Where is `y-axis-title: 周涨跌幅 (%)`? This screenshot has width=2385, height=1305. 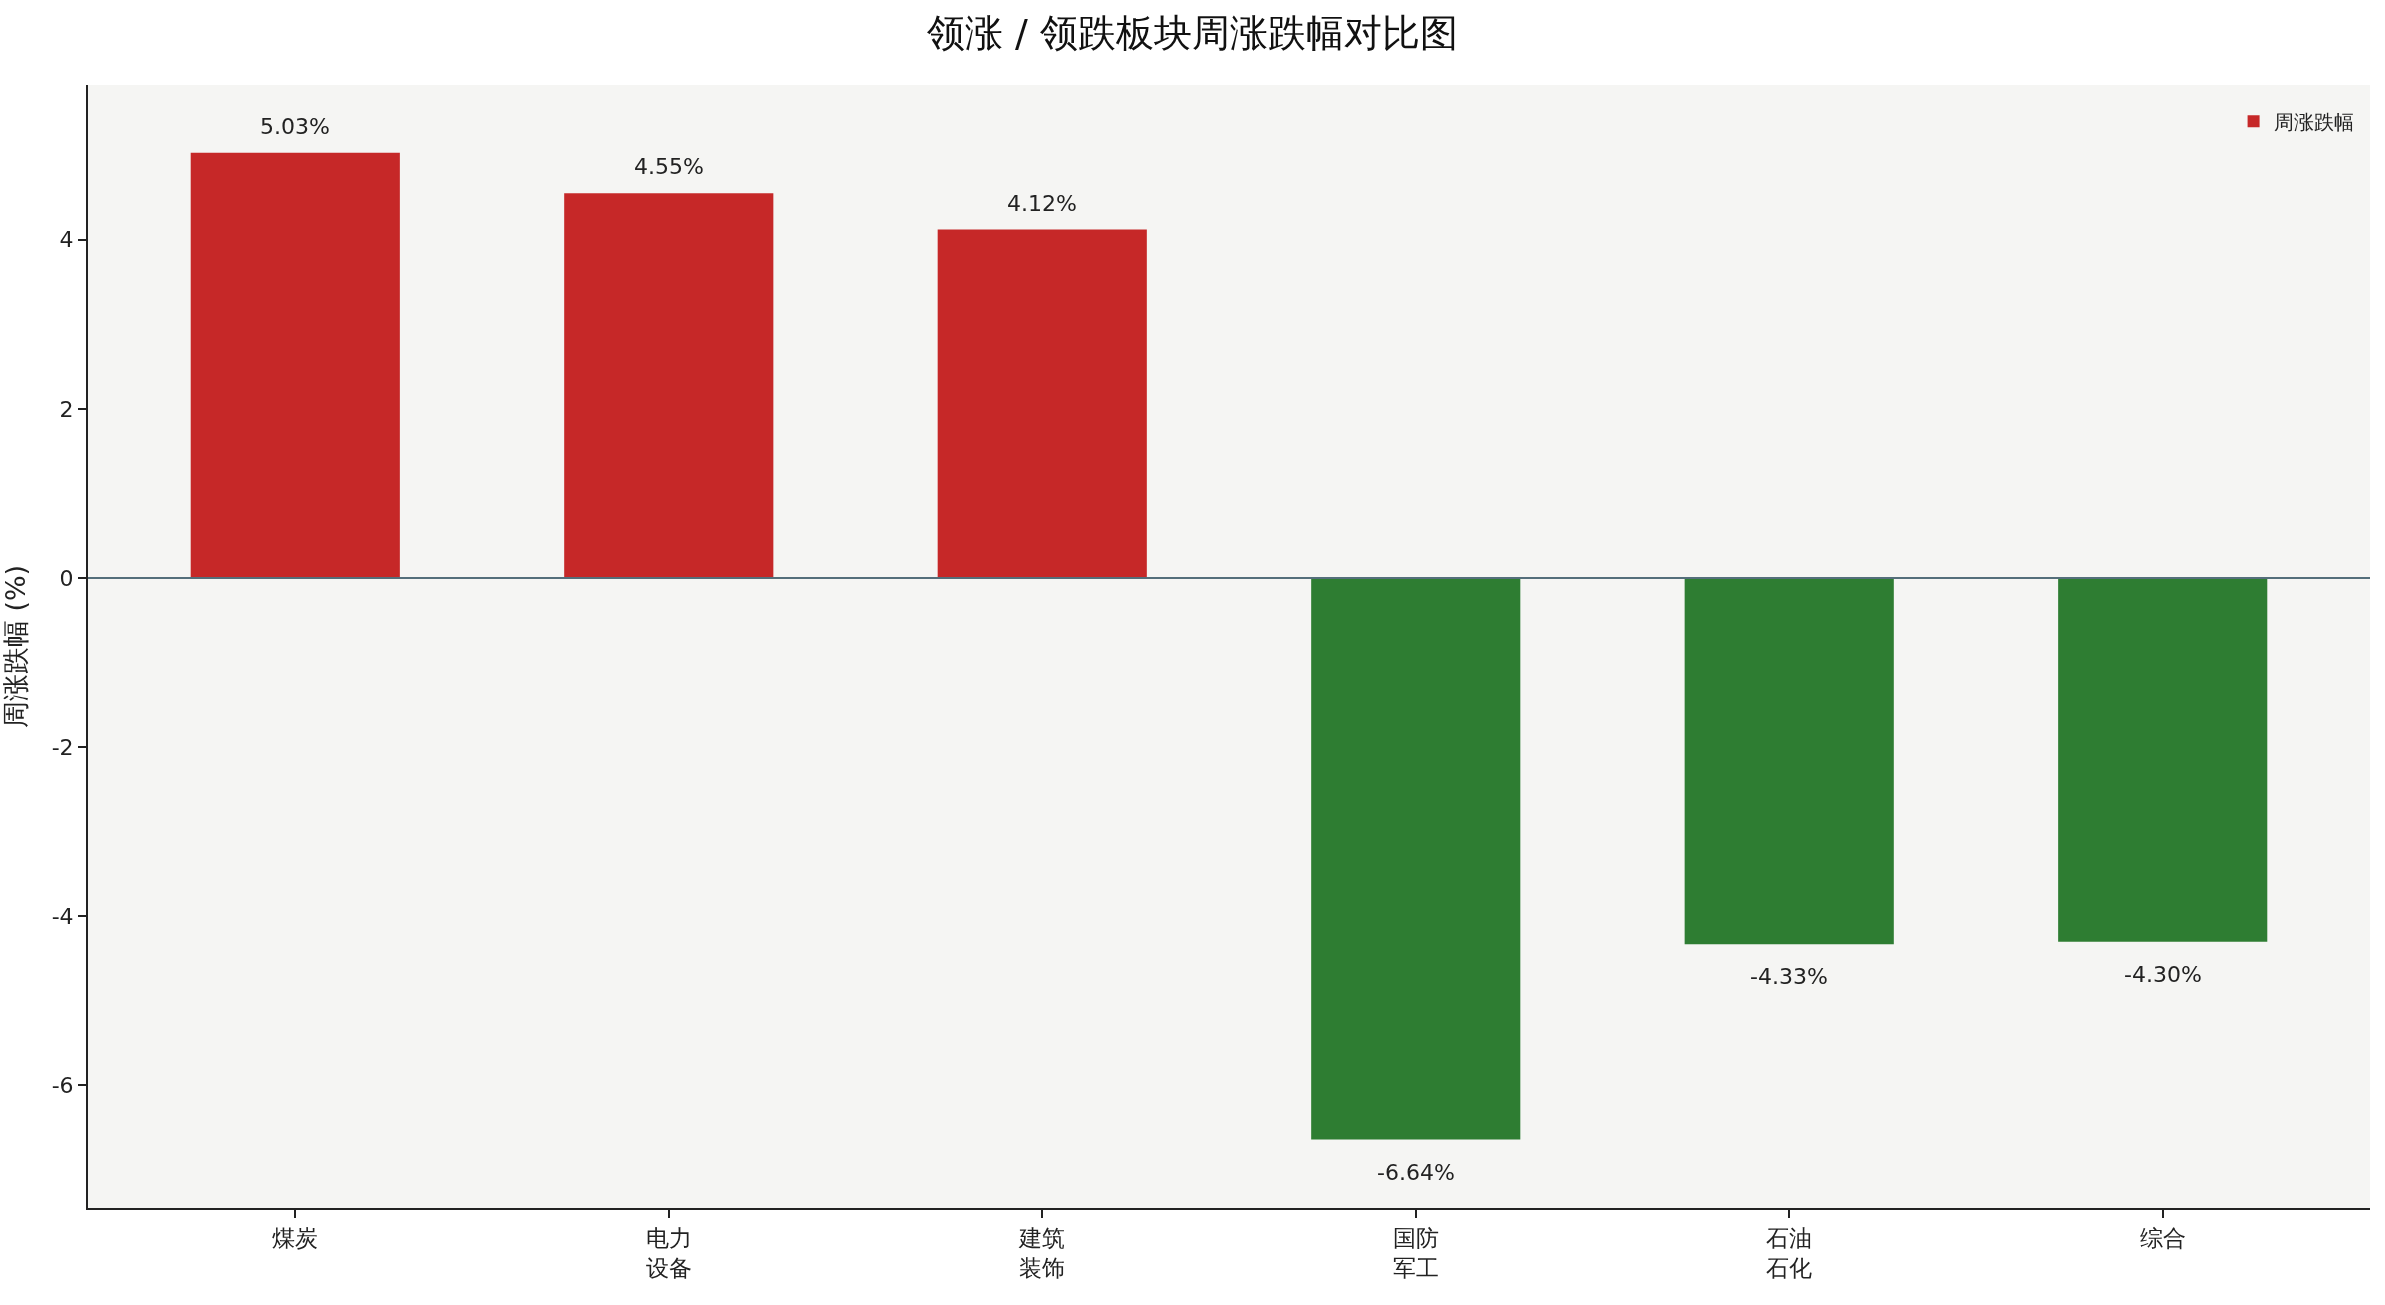 y-axis-title: 周涨跌幅 (%) is located at coordinates (16, 646).